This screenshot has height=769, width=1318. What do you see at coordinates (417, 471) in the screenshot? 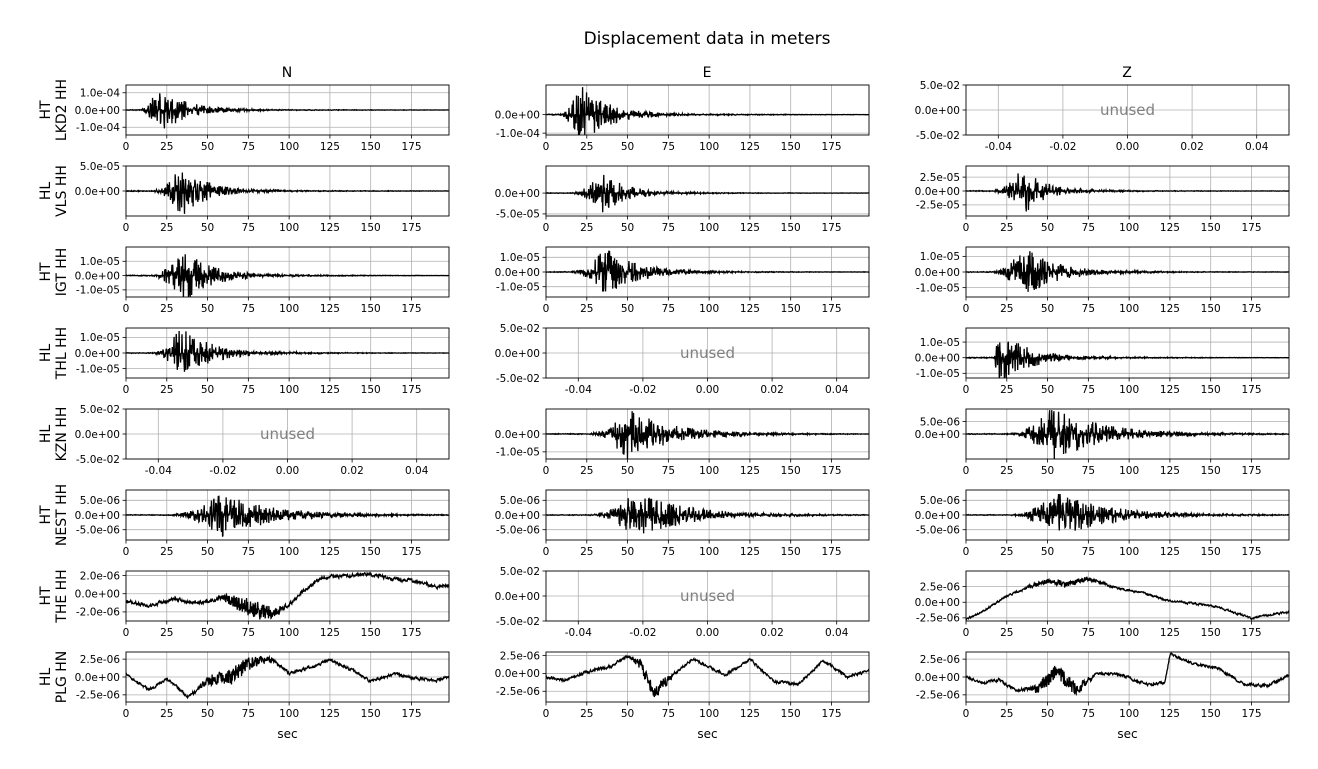
I see `tick-label-x: 0.04` at bounding box center [417, 471].